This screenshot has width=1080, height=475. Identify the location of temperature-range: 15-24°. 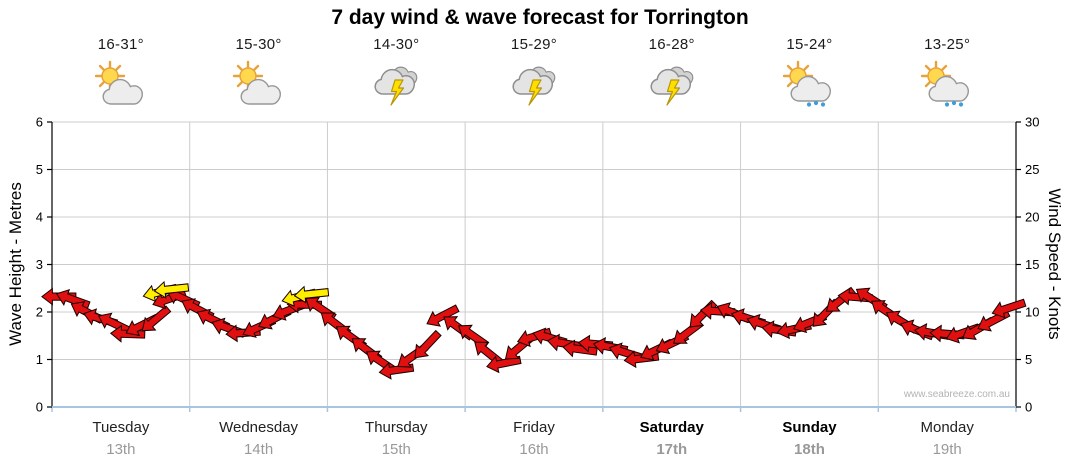
(809, 44).